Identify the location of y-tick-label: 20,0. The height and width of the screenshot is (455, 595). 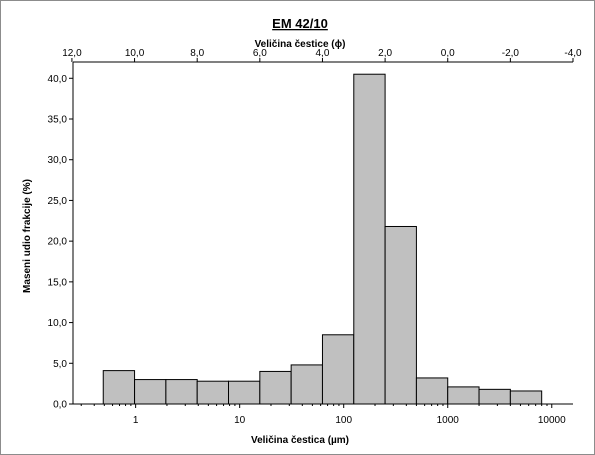
(58, 242).